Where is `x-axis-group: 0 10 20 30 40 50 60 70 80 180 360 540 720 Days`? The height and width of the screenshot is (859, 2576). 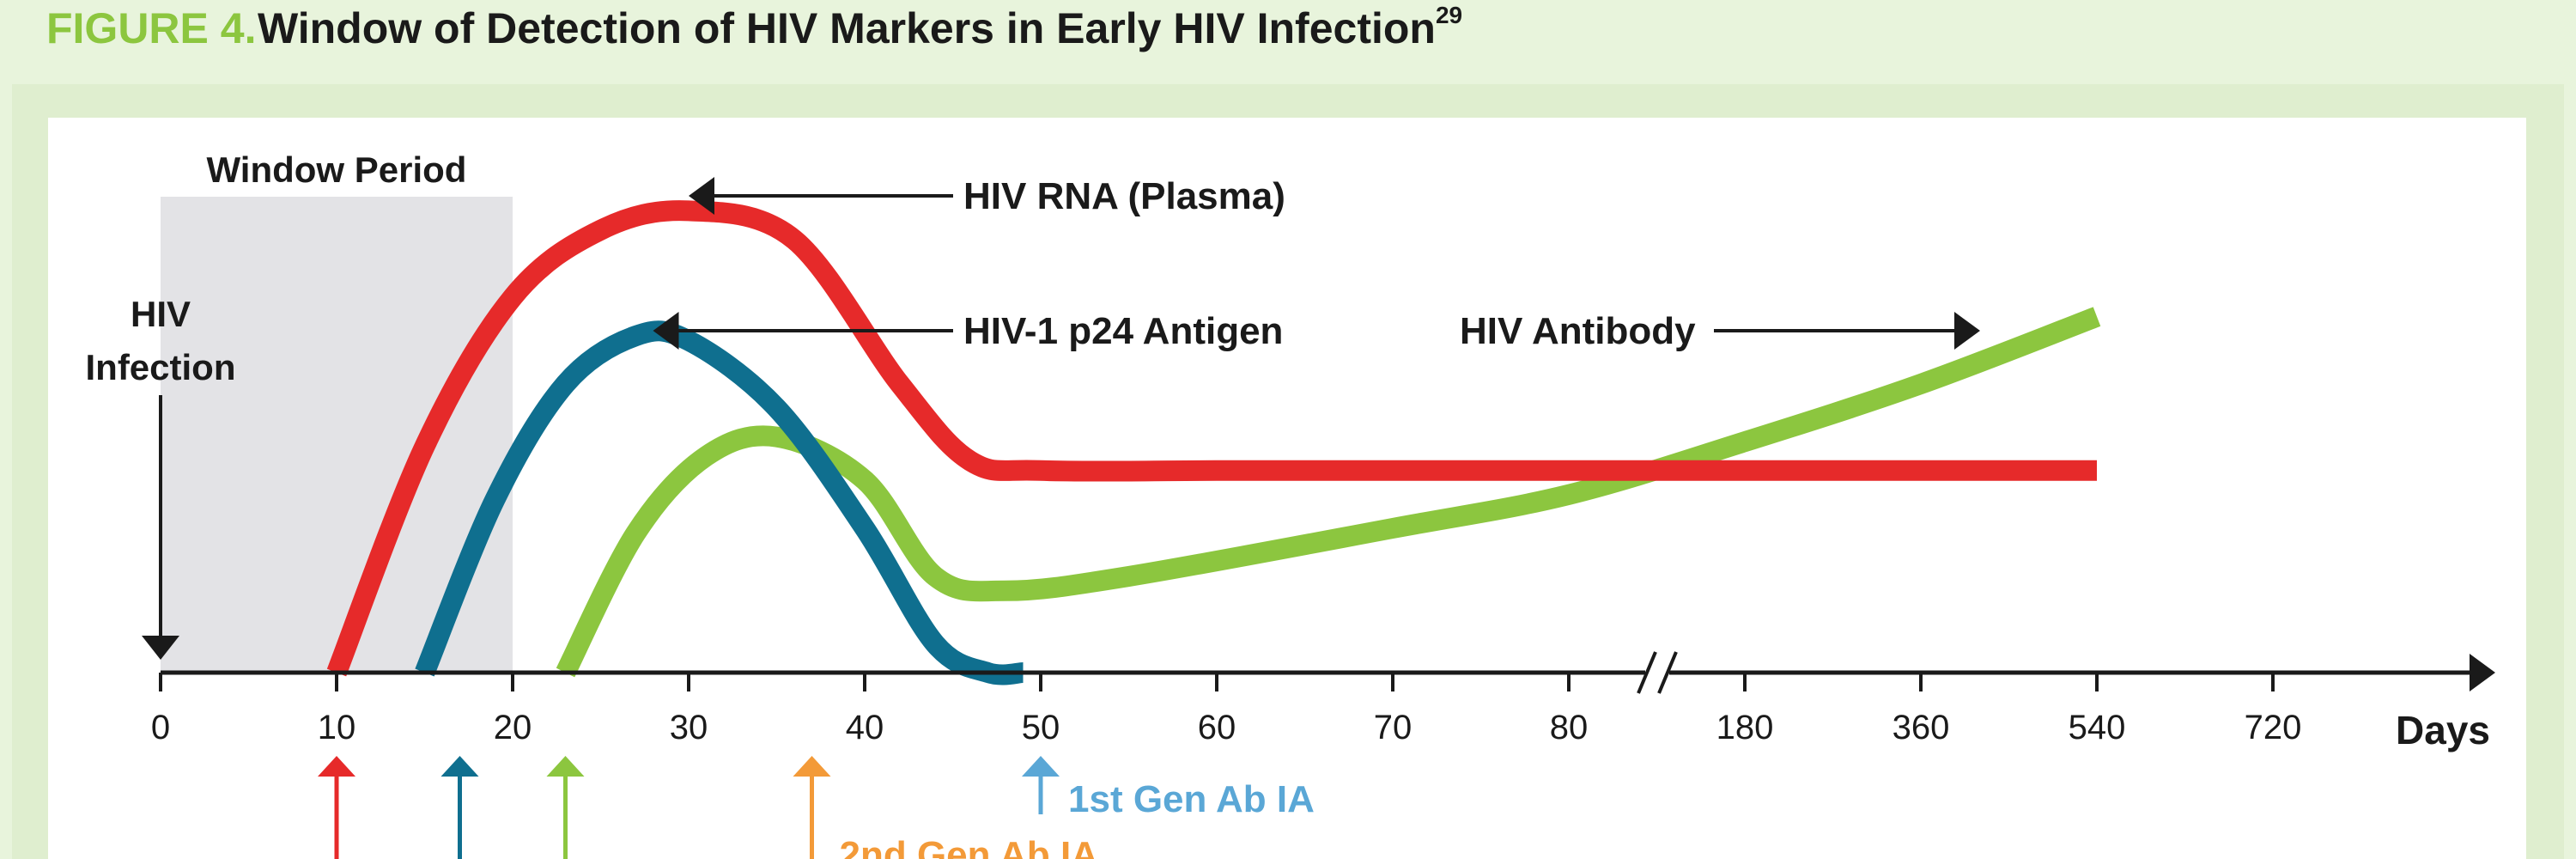
x-axis-group: 0 10 20 30 40 50 60 70 80 180 360 540 720 Days is located at coordinates (1323, 702).